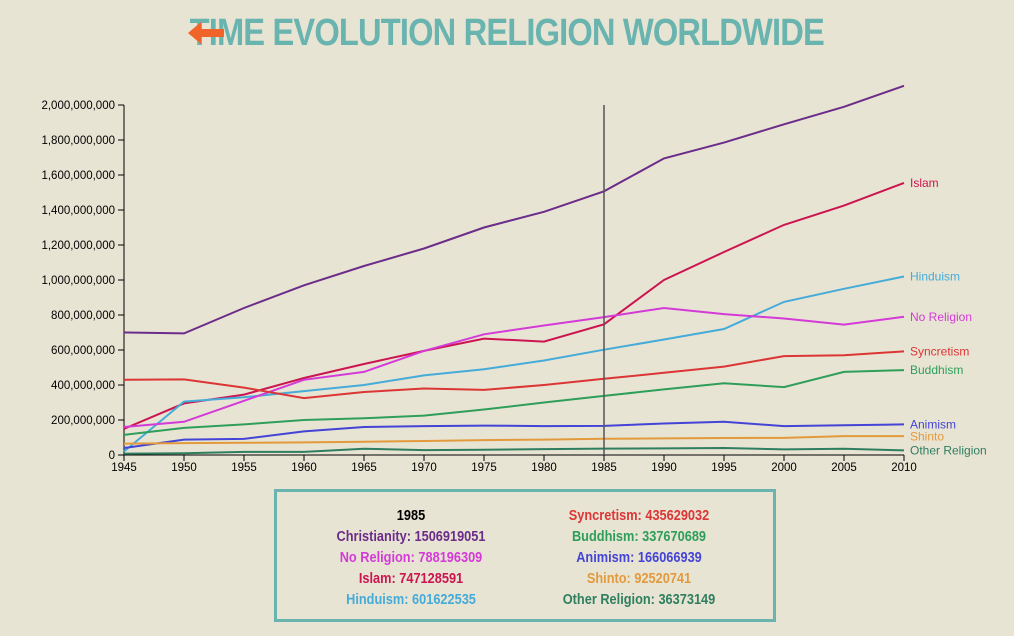  What do you see at coordinates (514, 450) in the screenshot?
I see `series-line-other-religion` at bounding box center [514, 450].